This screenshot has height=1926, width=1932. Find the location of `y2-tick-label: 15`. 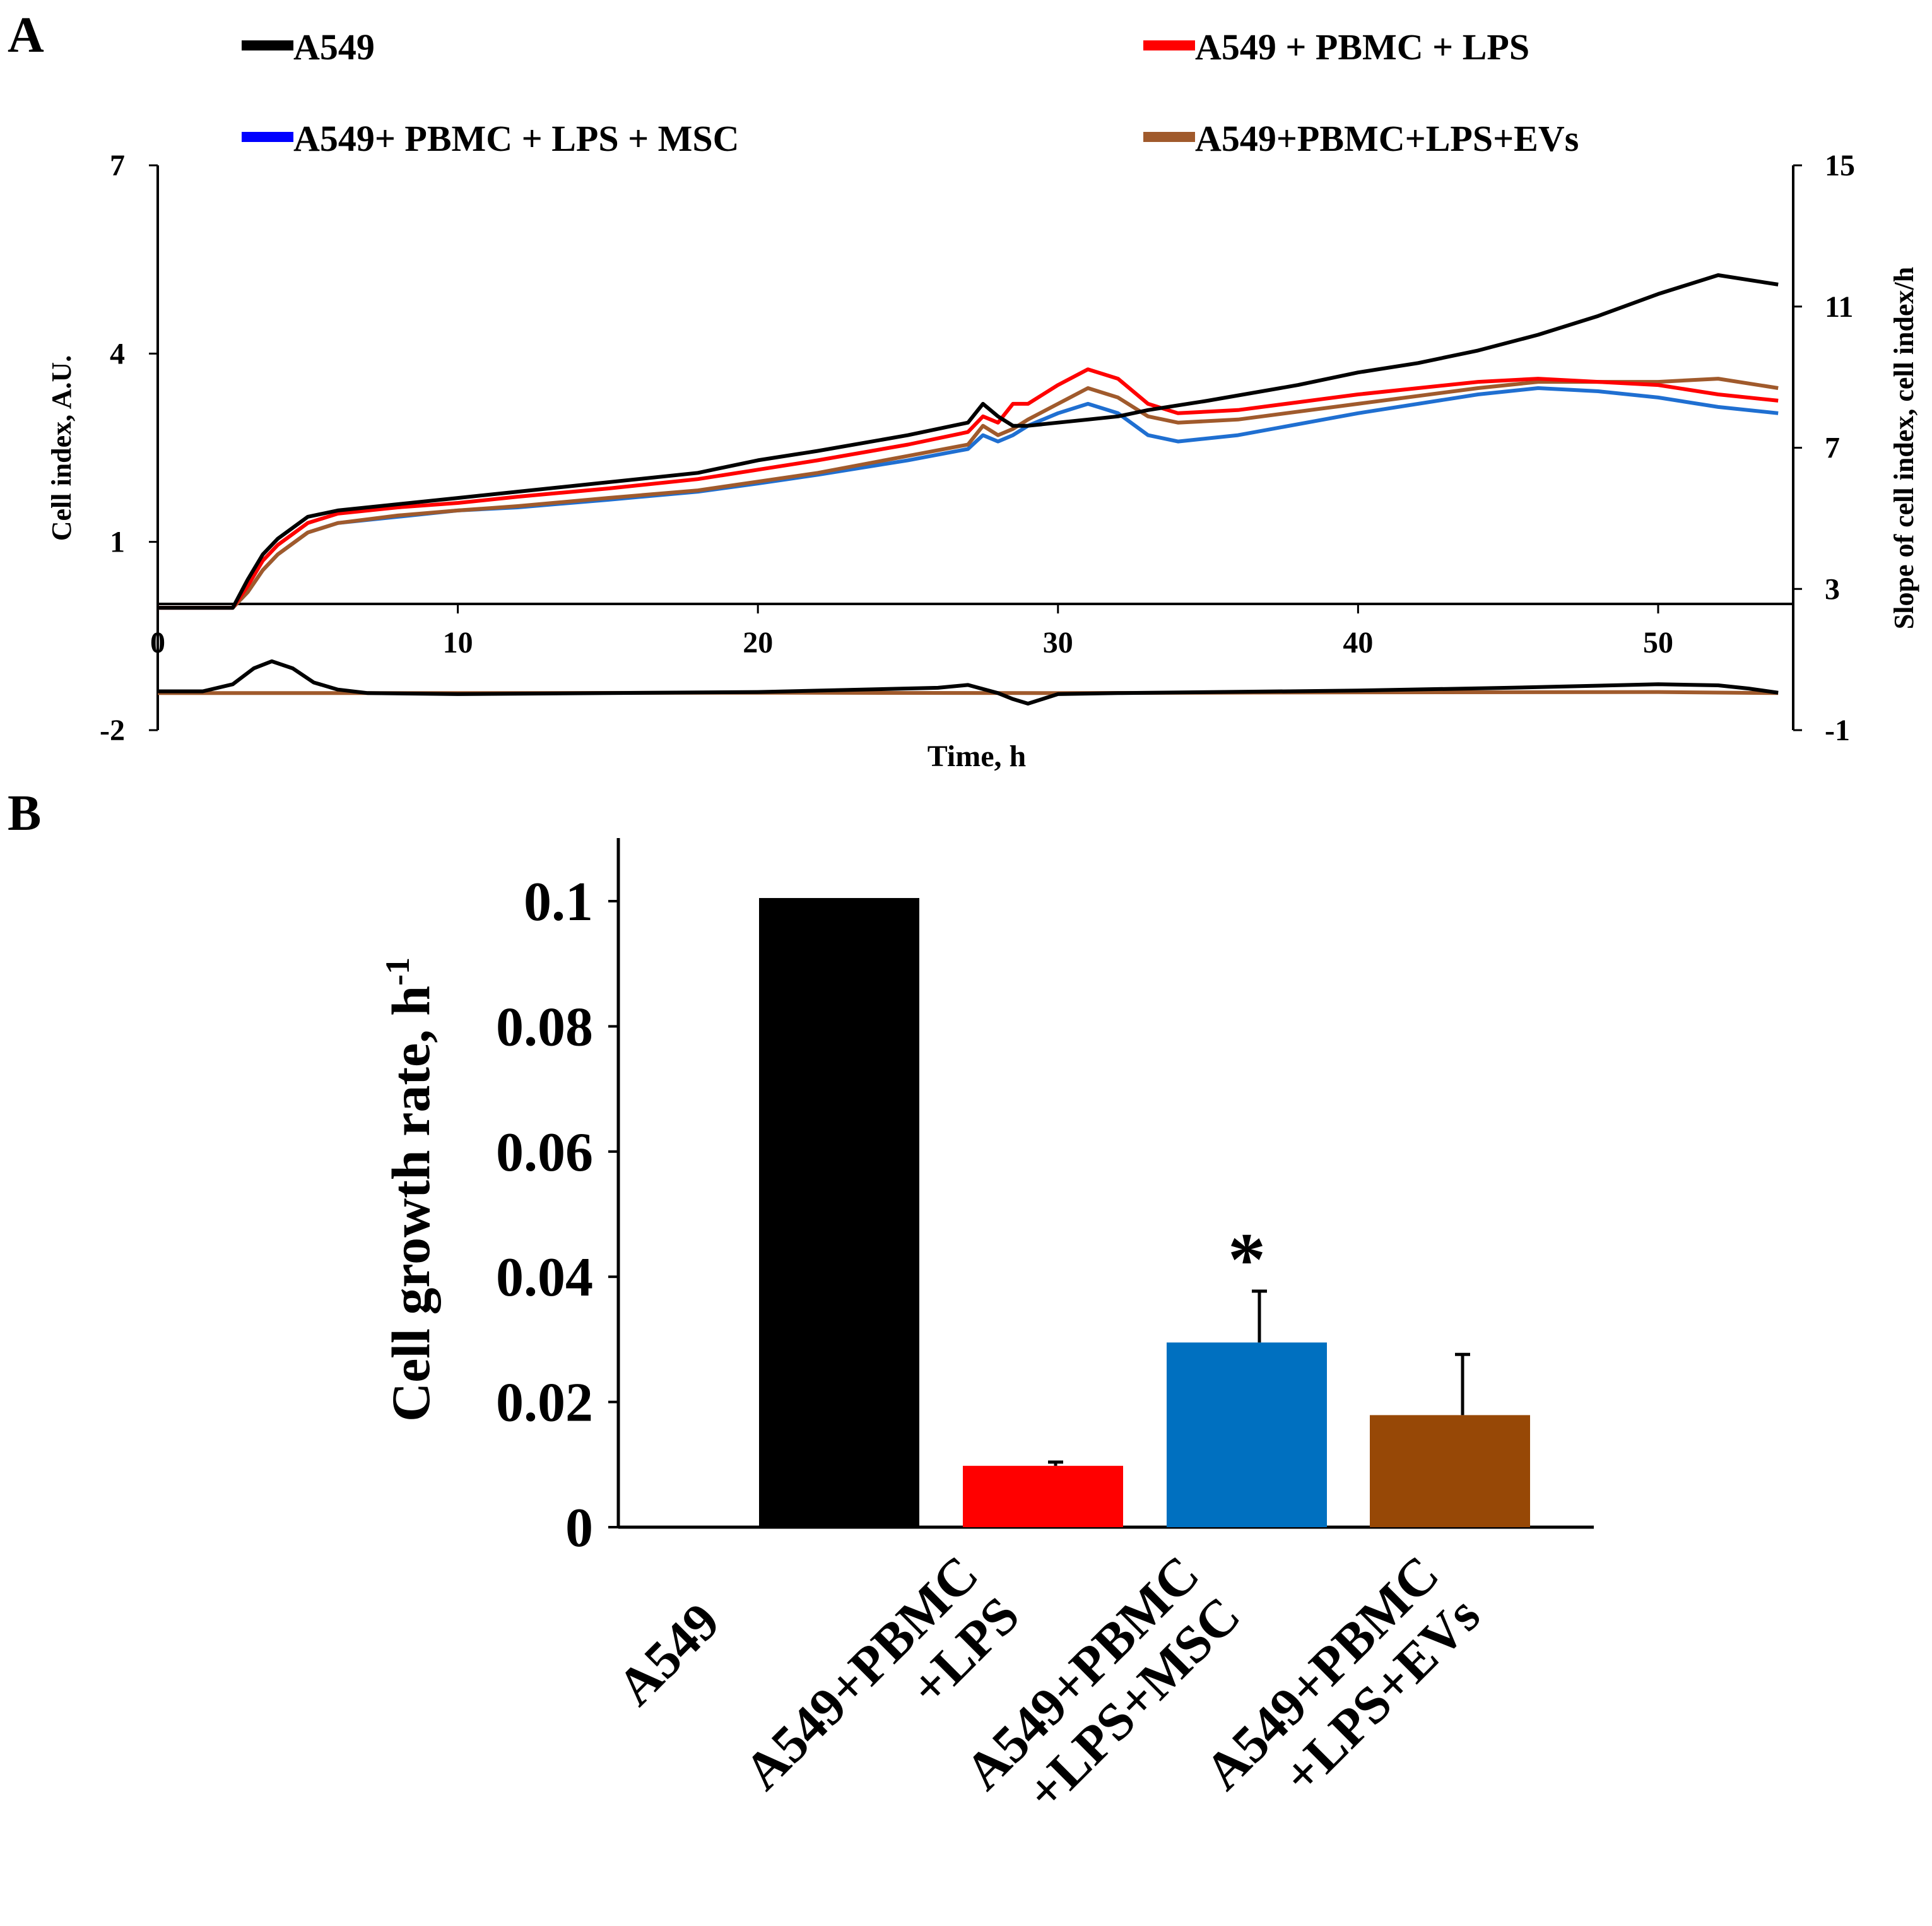

y2-tick-label: 15 is located at coordinates (1840, 165).